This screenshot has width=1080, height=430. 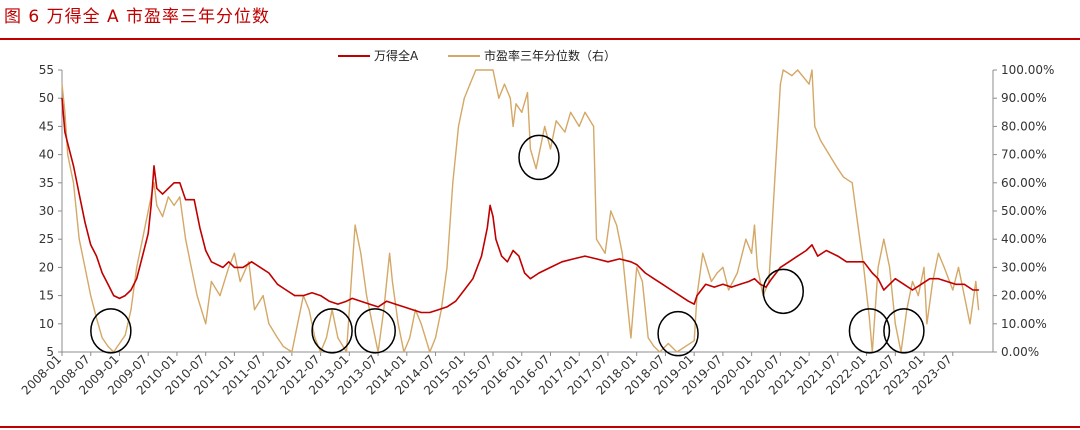 I want to click on y-left-tick-label: 55, so click(x=46, y=70).